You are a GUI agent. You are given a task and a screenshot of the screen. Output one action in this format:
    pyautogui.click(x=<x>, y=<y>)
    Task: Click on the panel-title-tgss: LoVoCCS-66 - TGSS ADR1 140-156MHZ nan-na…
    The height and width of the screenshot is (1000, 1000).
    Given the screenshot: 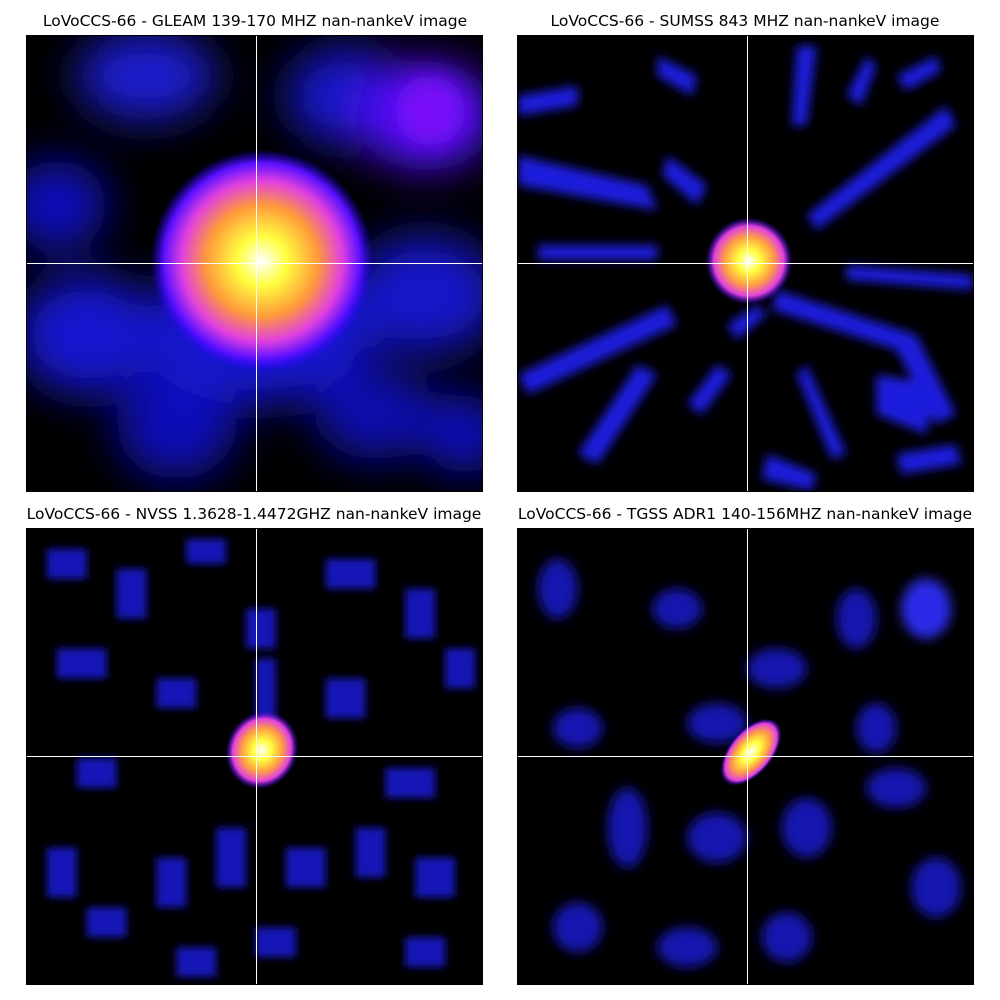 What is the action you would take?
    pyautogui.click(x=745, y=514)
    